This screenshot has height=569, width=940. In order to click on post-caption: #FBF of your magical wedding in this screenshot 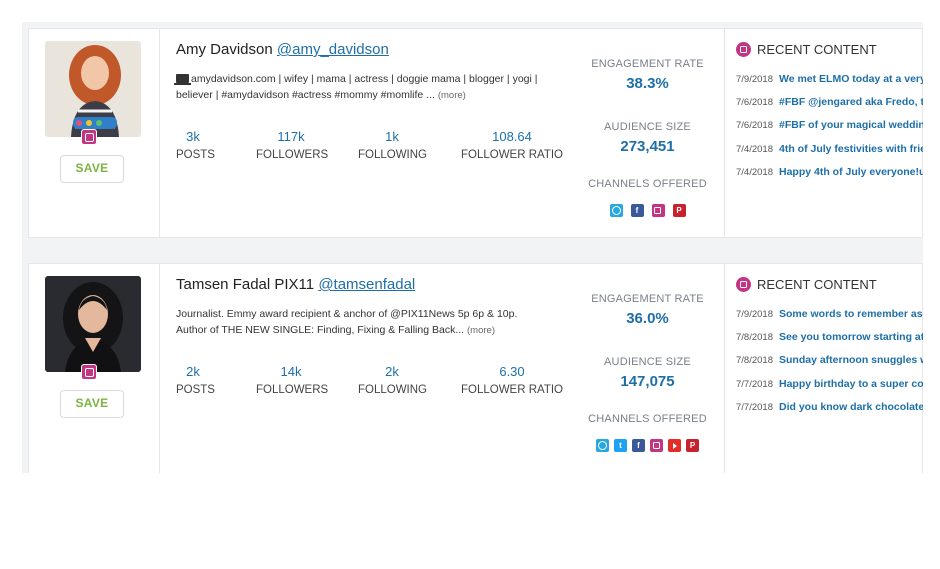, I will do `click(850, 125)`.